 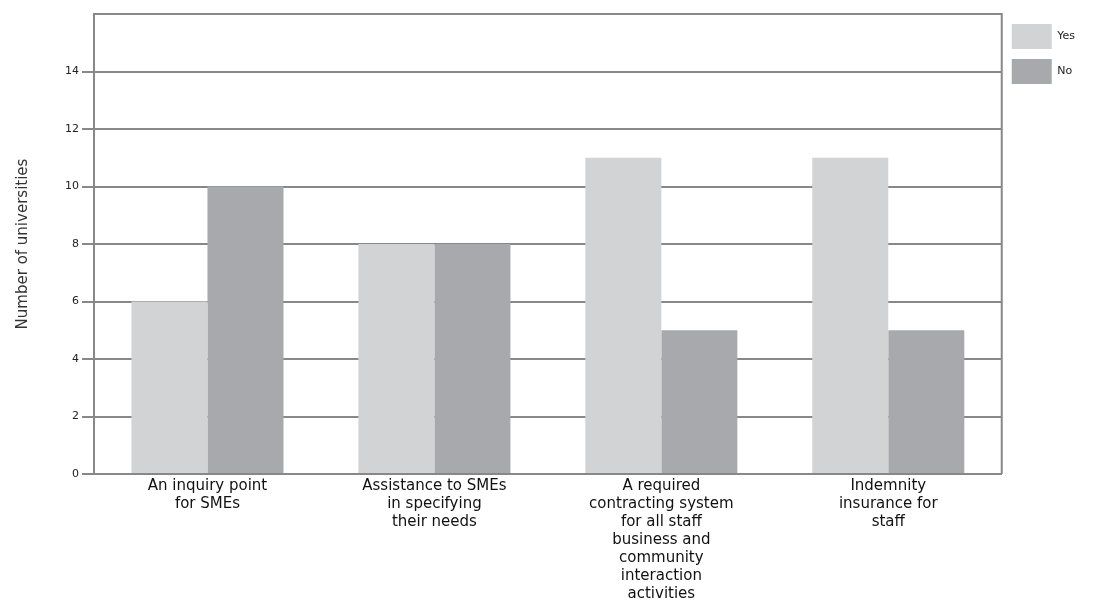 I want to click on x-tick-label: Indemnity insurance for staff, so click(x=888, y=502).